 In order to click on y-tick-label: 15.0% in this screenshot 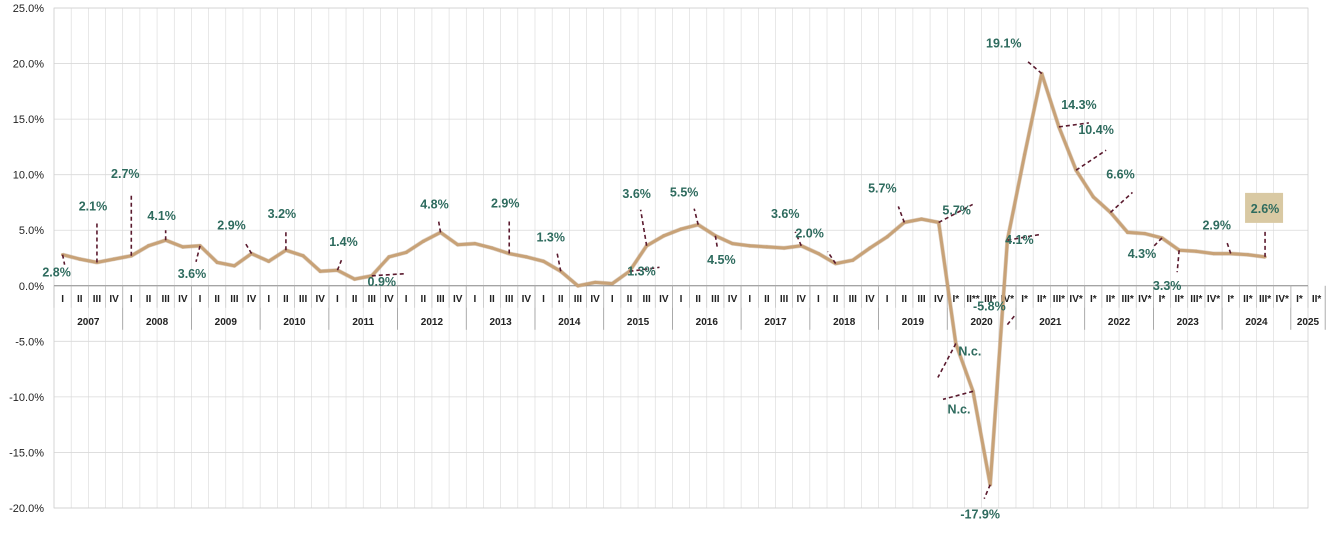, I will do `click(28, 120)`.